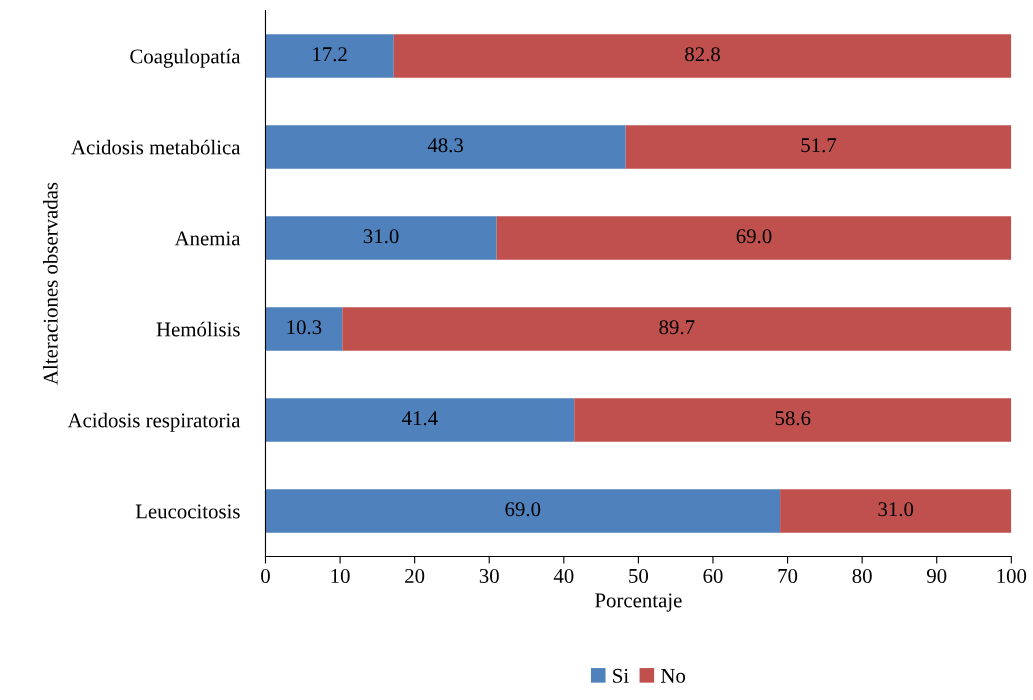 The height and width of the screenshot is (700, 1033). What do you see at coordinates (187, 511) in the screenshot?
I see `y-tick-label: Leucocitosis` at bounding box center [187, 511].